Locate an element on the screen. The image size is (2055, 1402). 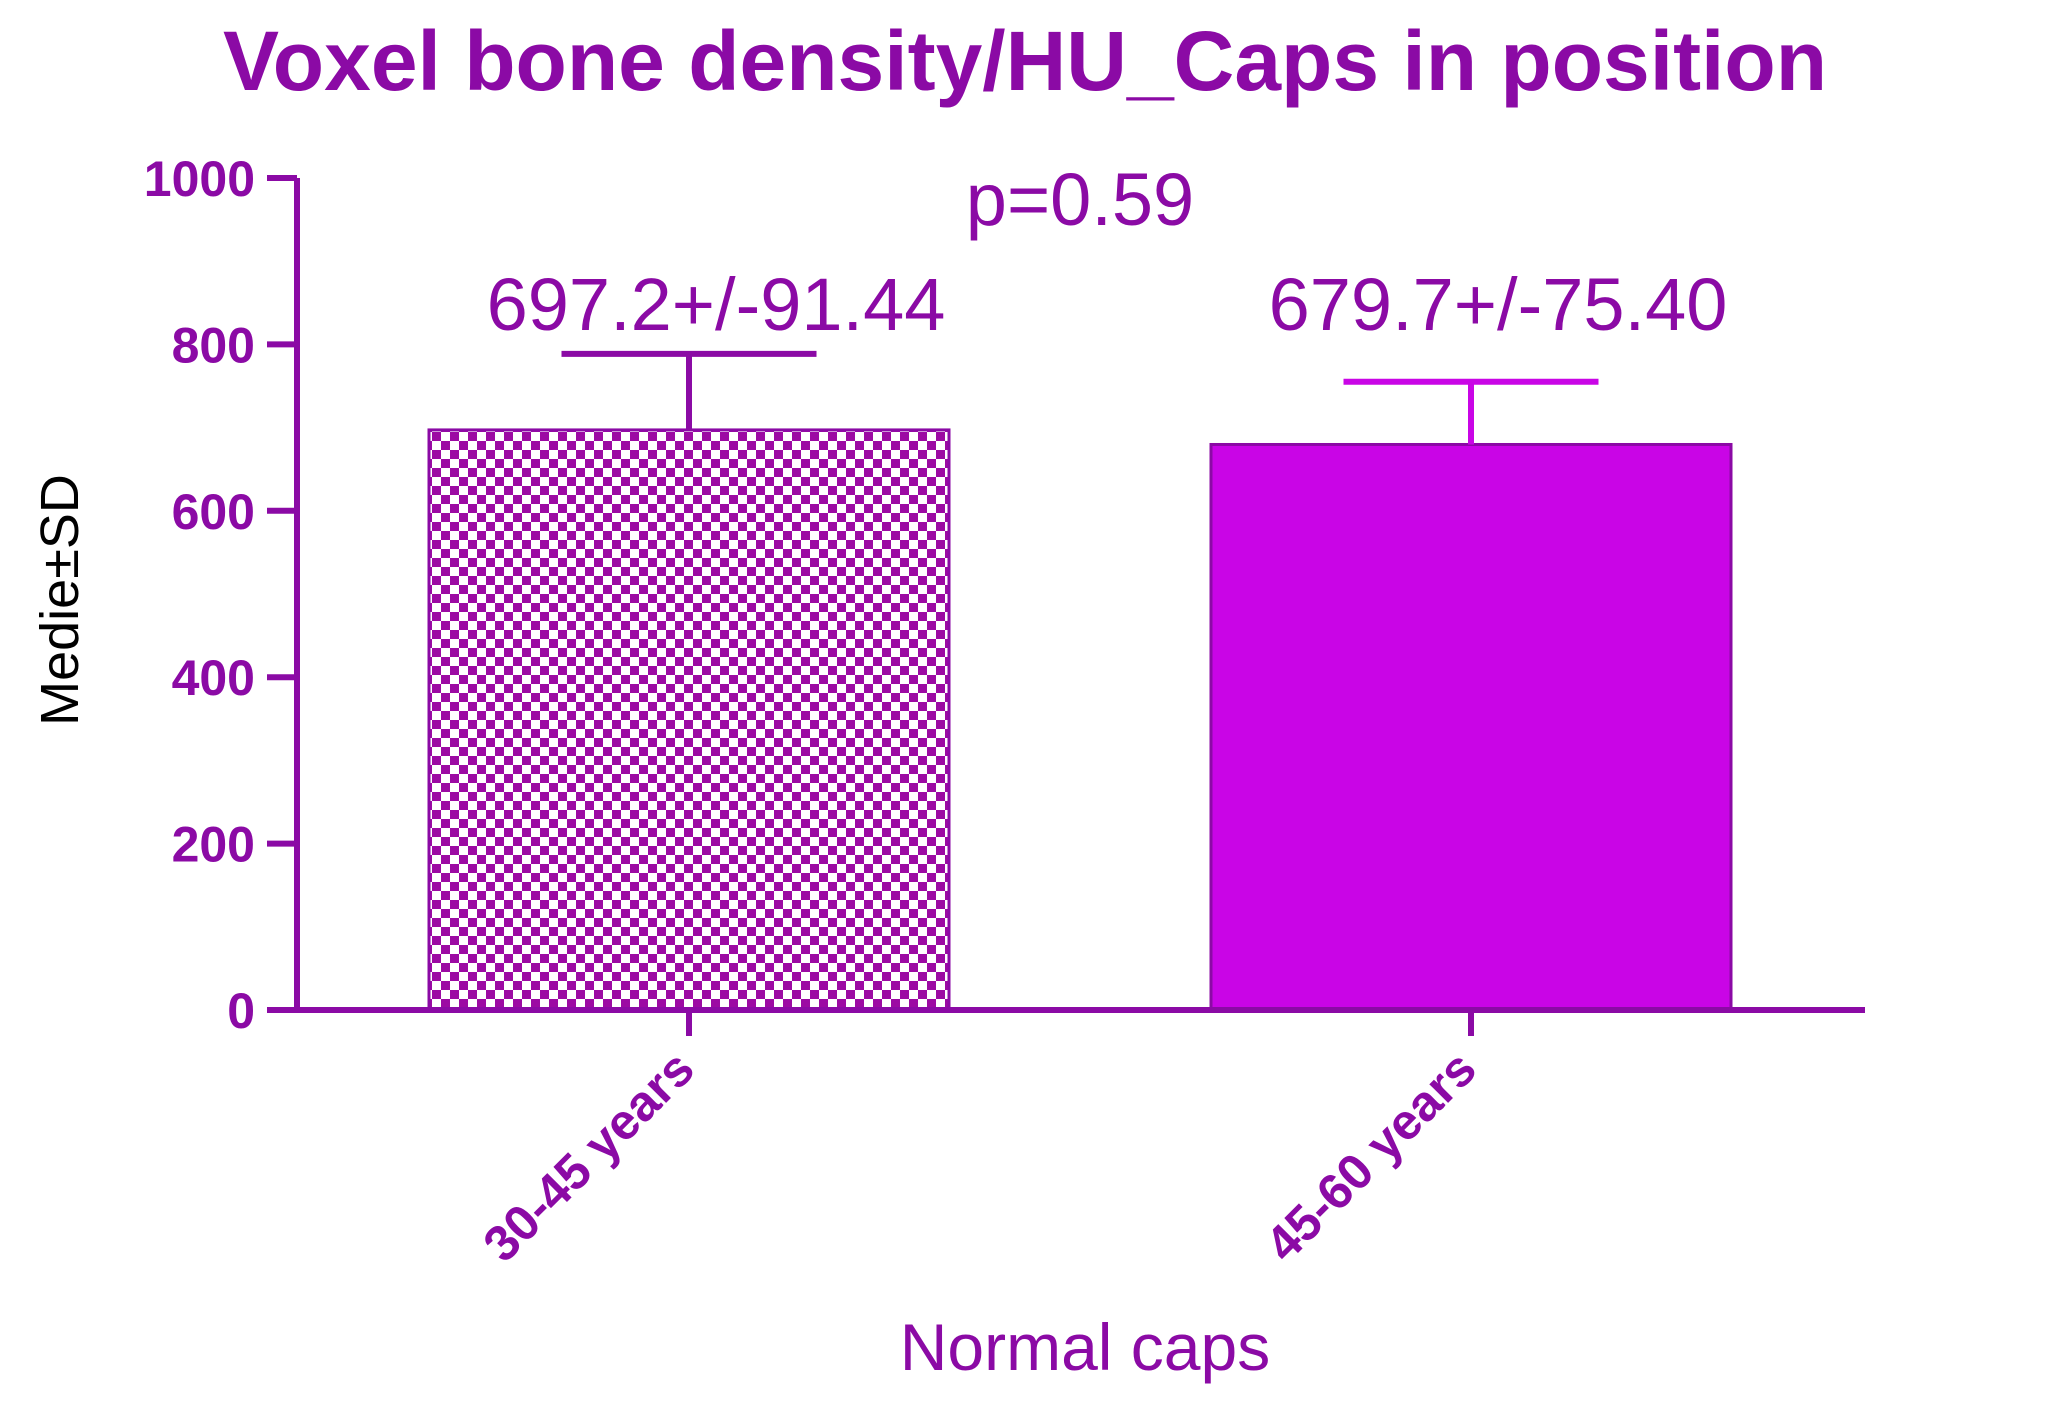
y-tick-label-1000: 1000 is located at coordinates (199, 179).